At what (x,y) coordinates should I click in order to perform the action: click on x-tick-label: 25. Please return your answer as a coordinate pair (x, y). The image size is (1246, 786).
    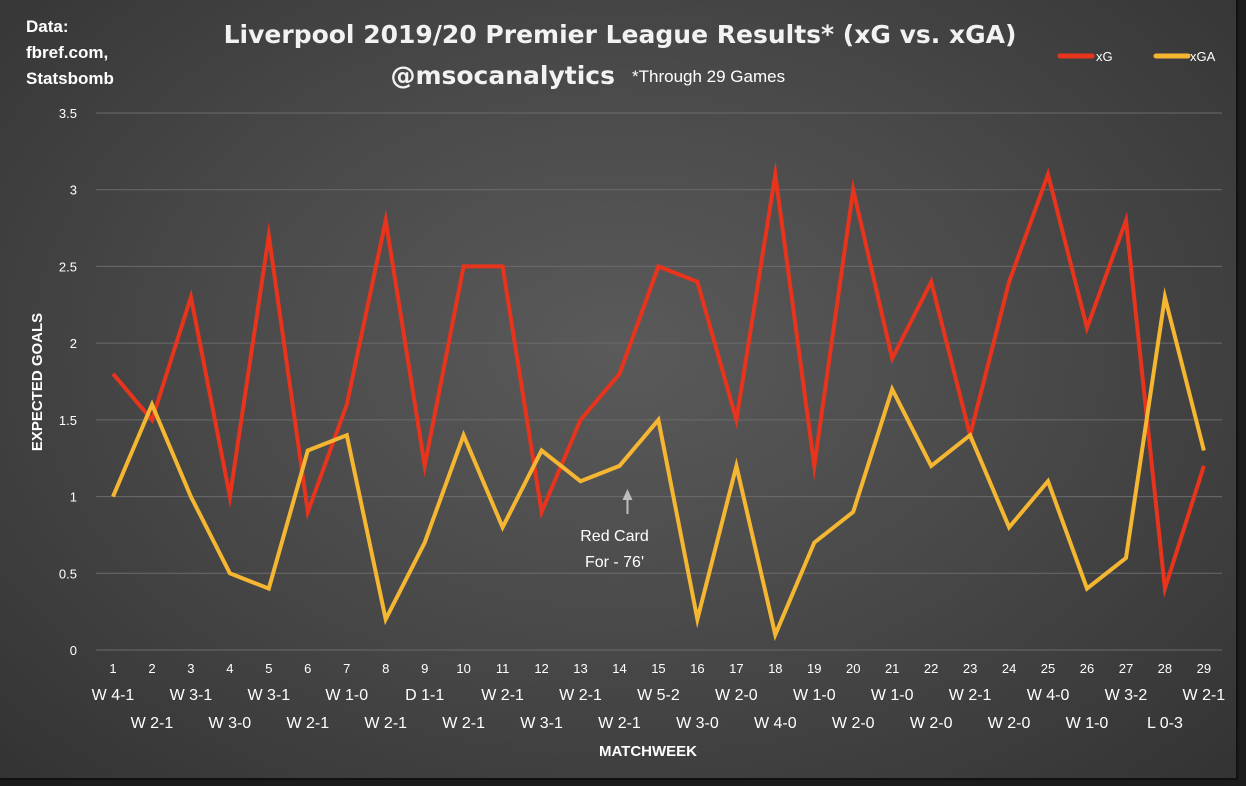
    Looking at the image, I should click on (1048, 668).